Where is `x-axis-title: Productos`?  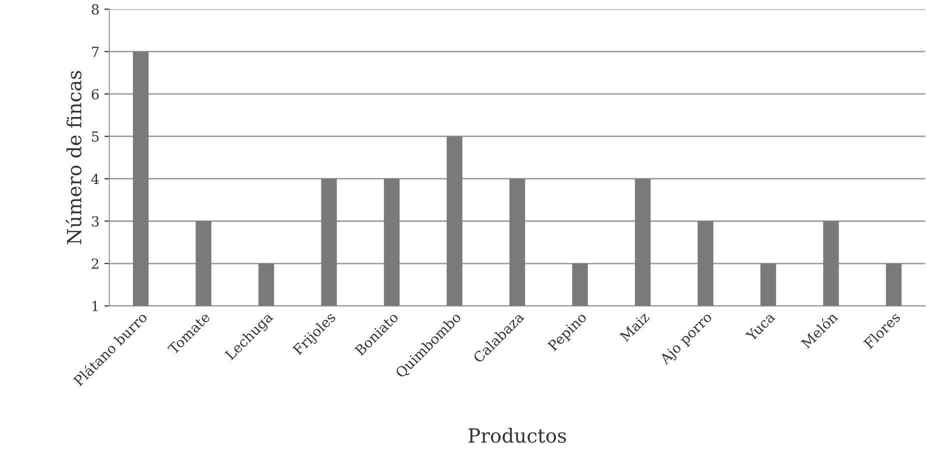
x-axis-title: Productos is located at coordinates (517, 435).